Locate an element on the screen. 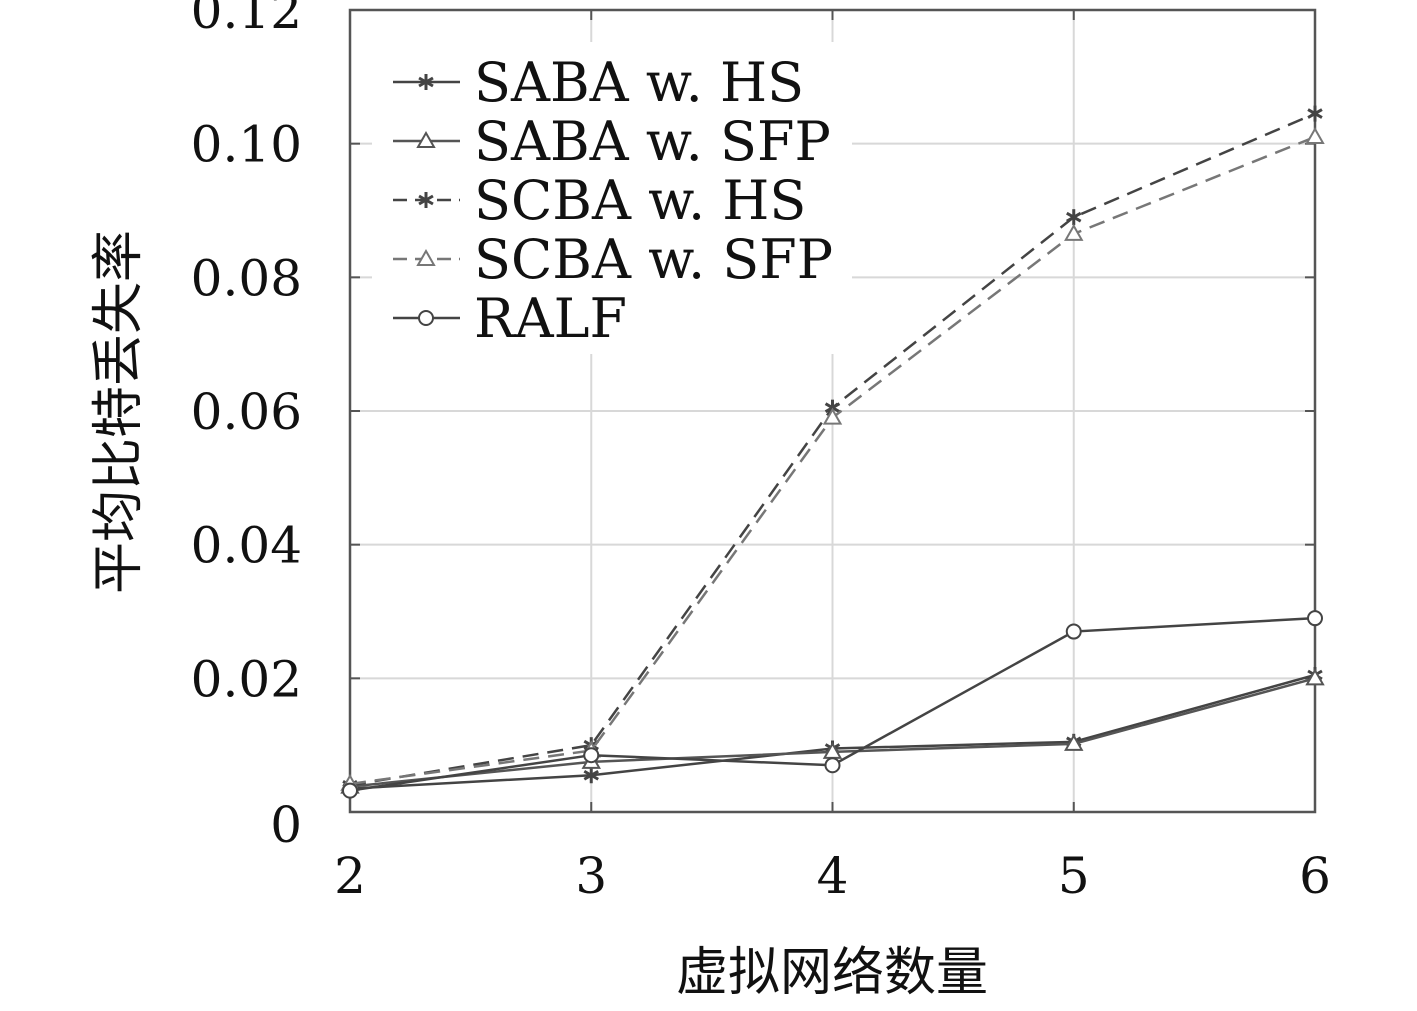 This screenshot has height=1011, width=1417. x-tick-label: 2 is located at coordinates (350, 876).